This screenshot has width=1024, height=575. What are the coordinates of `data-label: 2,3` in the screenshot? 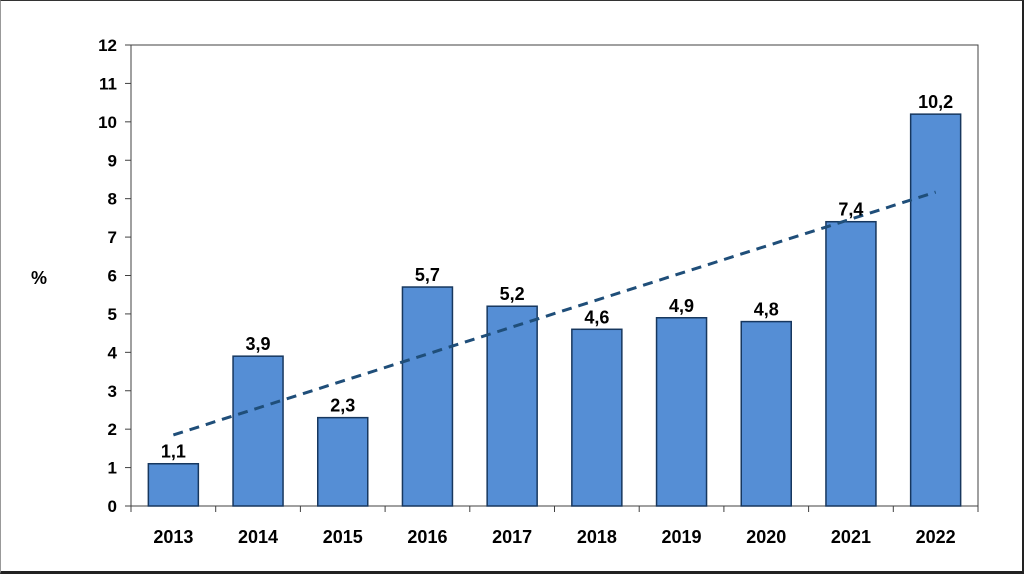 It's located at (342, 406).